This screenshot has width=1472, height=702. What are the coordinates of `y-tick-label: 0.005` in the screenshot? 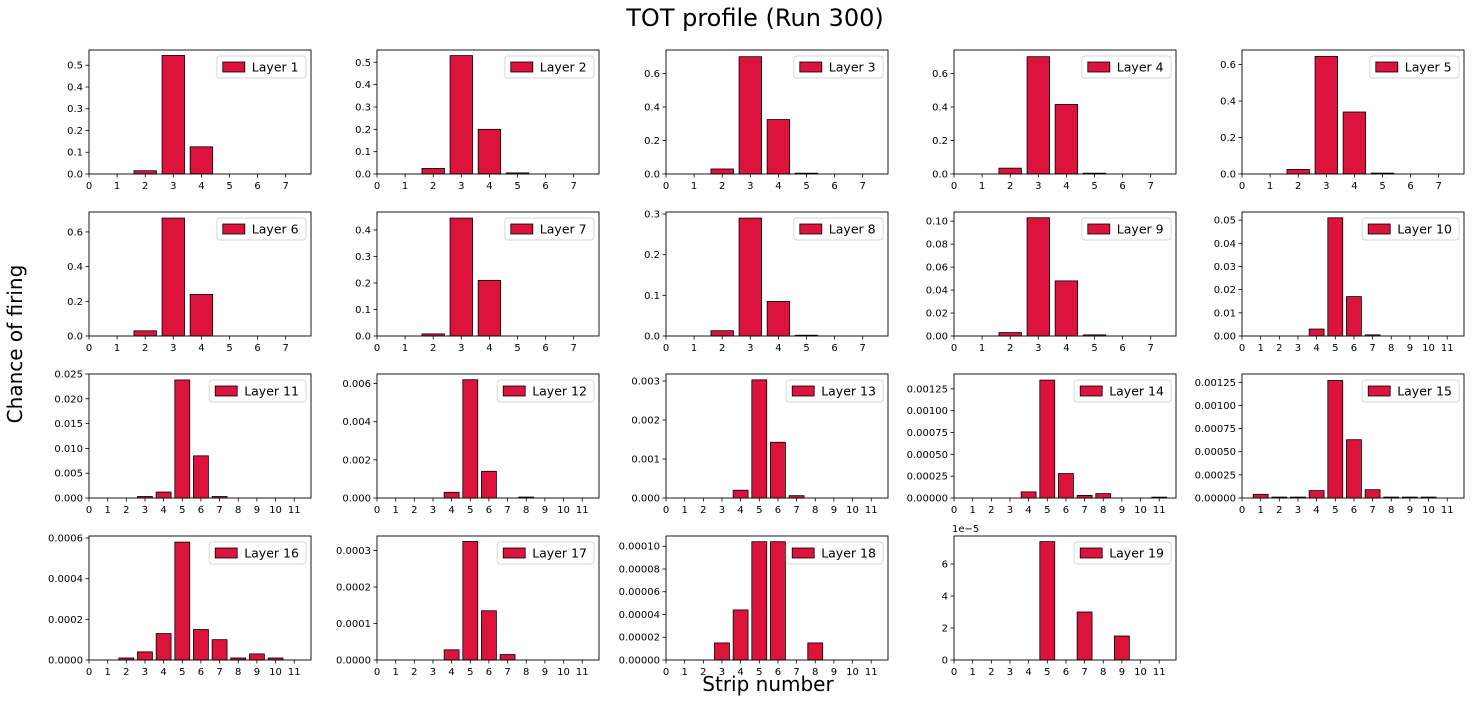 It's located at (68, 474).